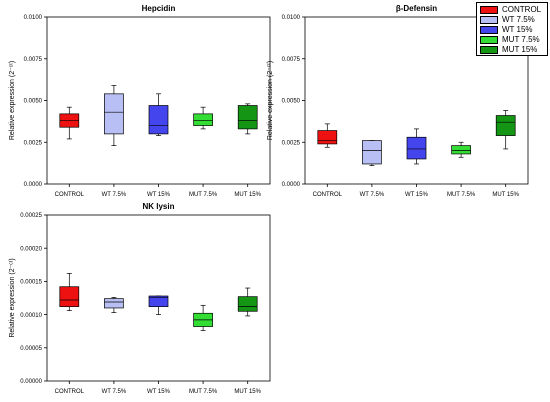  Describe the element at coordinates (159, 8) in the screenshot. I see `chart-title: Hepcidin` at that location.